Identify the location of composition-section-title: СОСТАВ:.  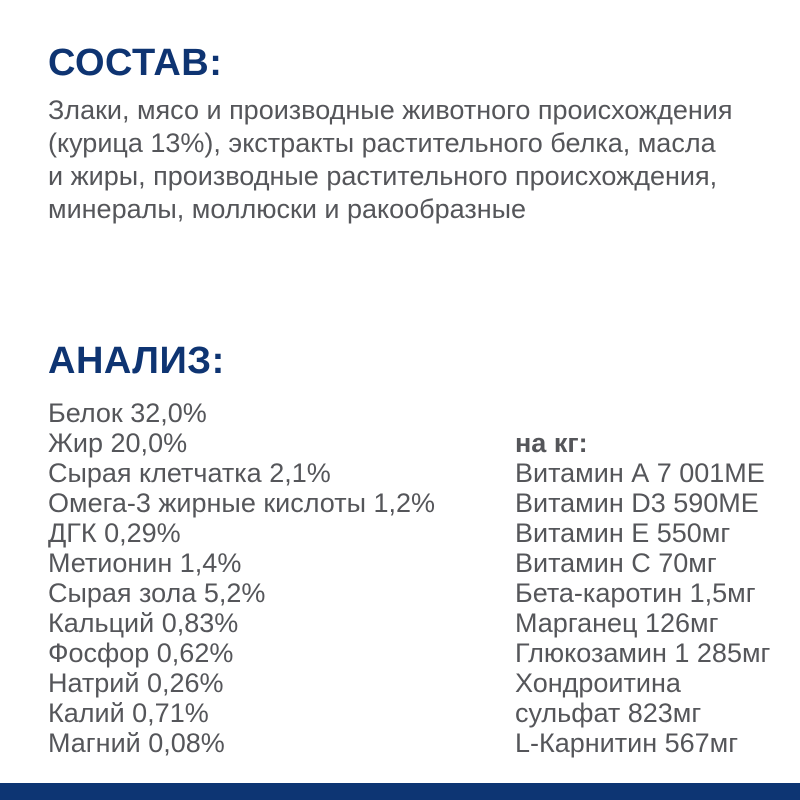
(135, 63).